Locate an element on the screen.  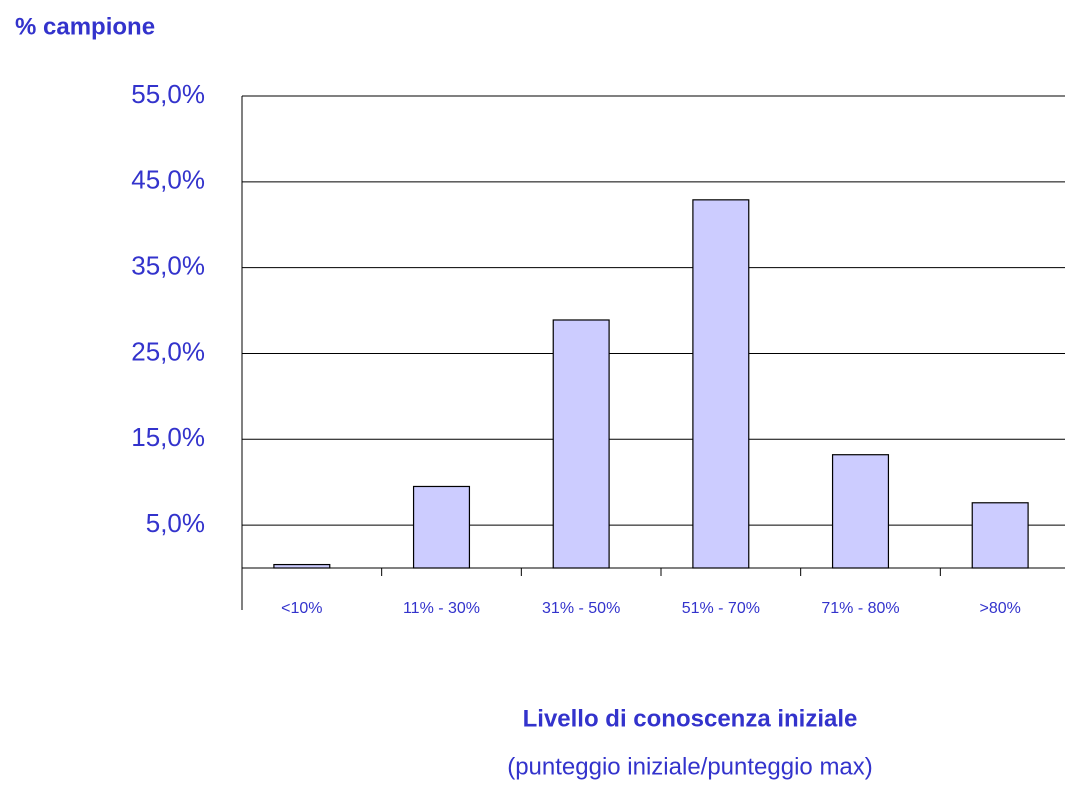
x-tick-label: 31% - 50% is located at coordinates (581, 608).